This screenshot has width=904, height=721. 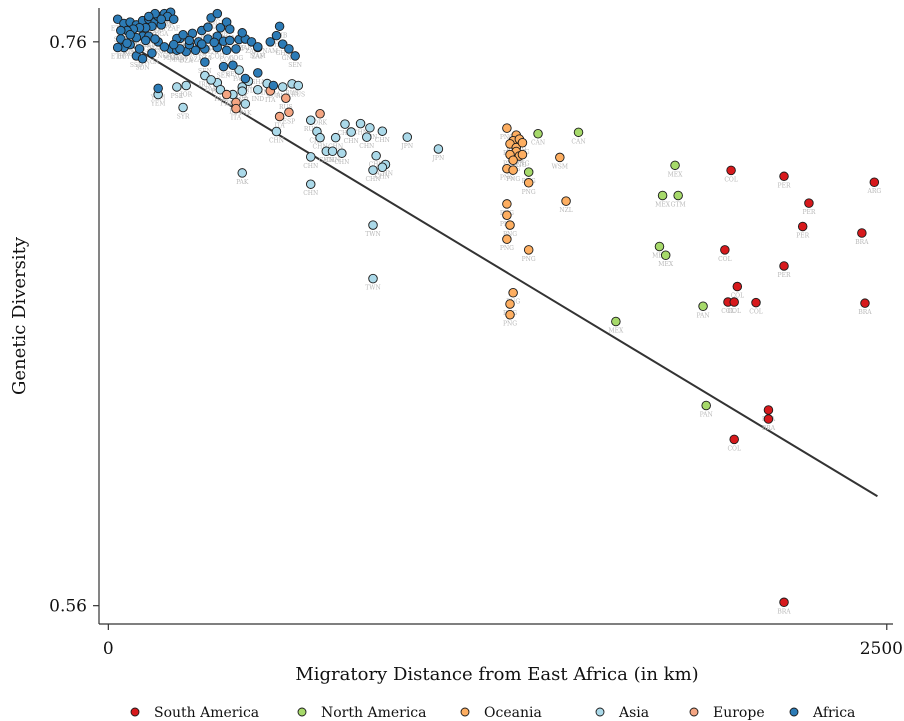 I want to click on point-label: MEX, so click(x=616, y=330).